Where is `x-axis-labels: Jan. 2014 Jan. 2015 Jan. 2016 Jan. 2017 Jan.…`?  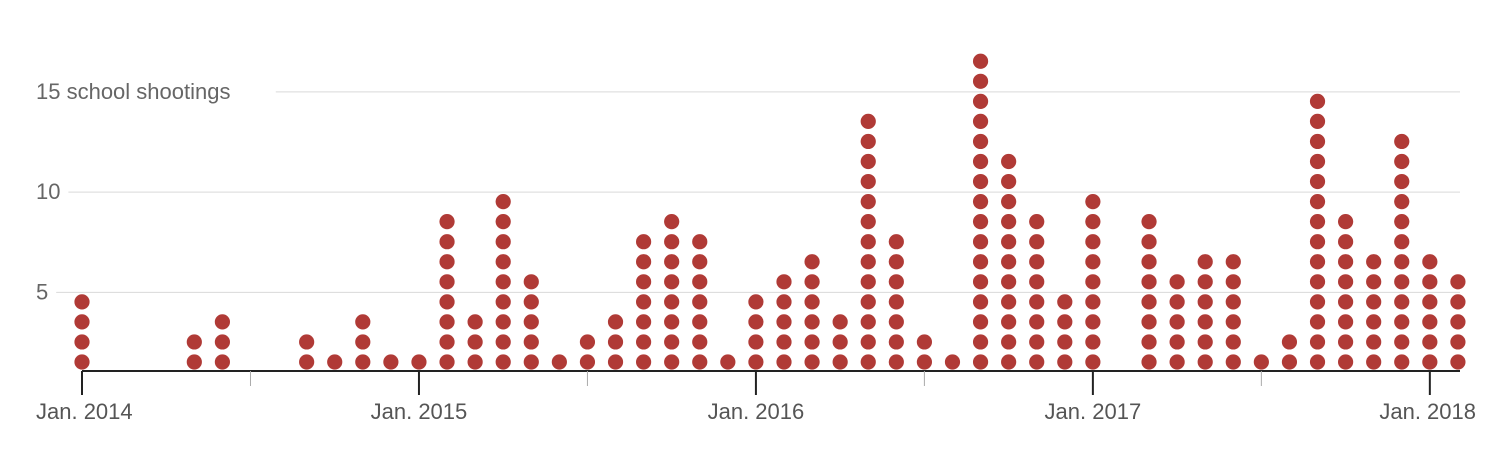 x-axis-labels: Jan. 2014 Jan. 2015 Jan. 2016 Jan. 2017 Jan.… is located at coordinates (756, 411).